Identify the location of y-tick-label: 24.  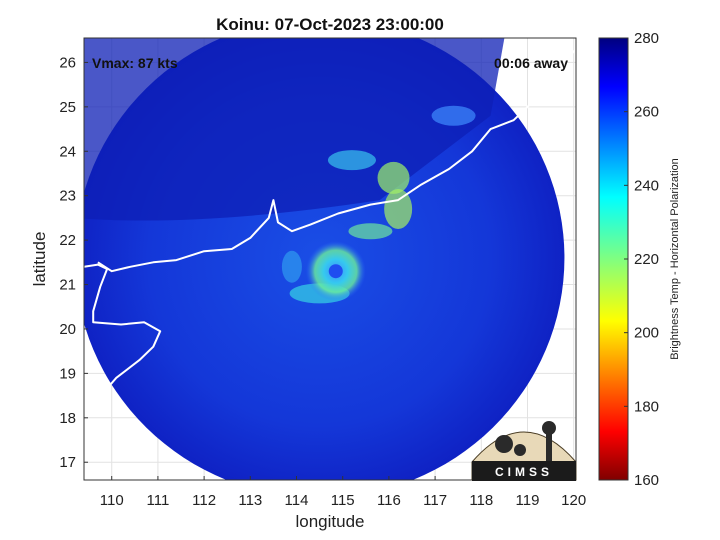
(67, 151).